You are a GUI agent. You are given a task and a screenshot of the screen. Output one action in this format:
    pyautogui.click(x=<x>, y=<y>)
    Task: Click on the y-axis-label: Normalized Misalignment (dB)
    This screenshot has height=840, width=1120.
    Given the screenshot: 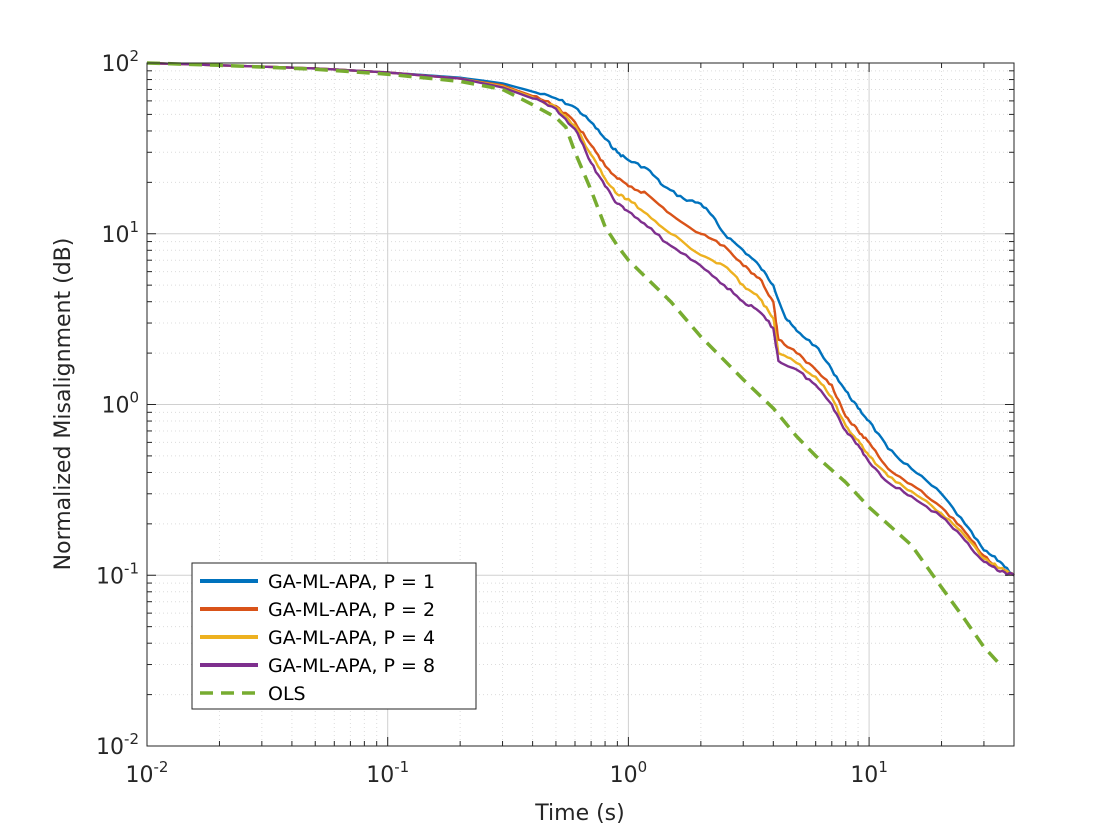 What is the action you would take?
    pyautogui.click(x=63, y=404)
    